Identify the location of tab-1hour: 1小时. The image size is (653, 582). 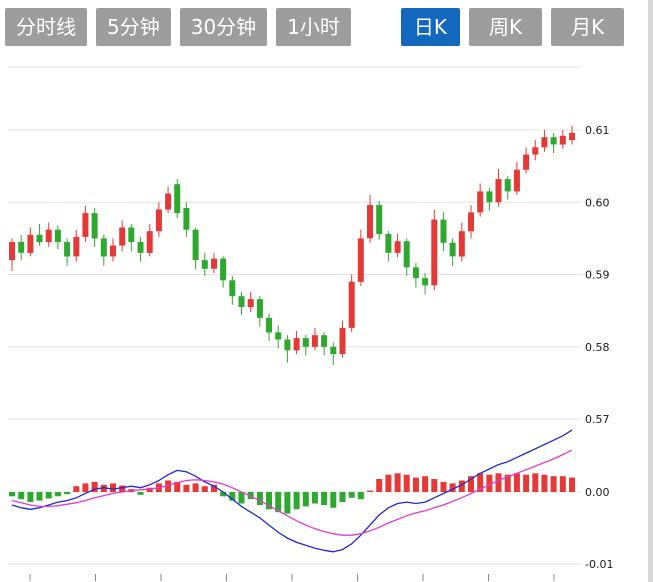
(313, 27).